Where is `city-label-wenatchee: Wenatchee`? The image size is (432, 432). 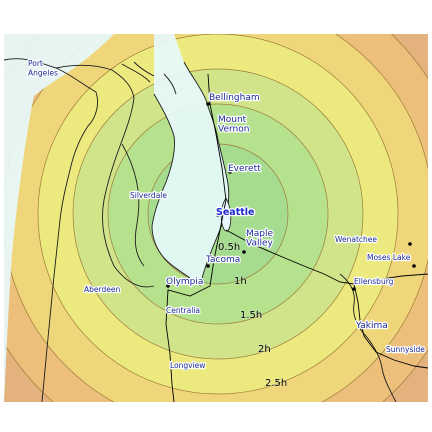
city-label-wenatchee: Wenatchee is located at coordinates (356, 239).